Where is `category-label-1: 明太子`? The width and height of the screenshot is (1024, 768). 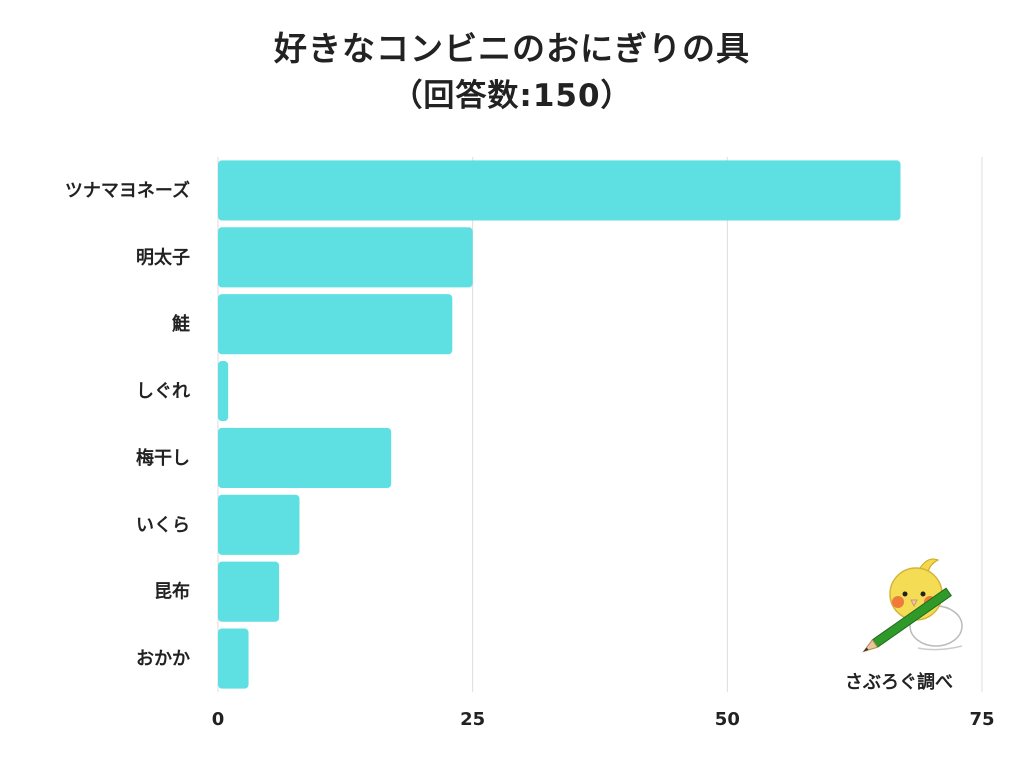 category-label-1: 明太子 is located at coordinates (163, 257).